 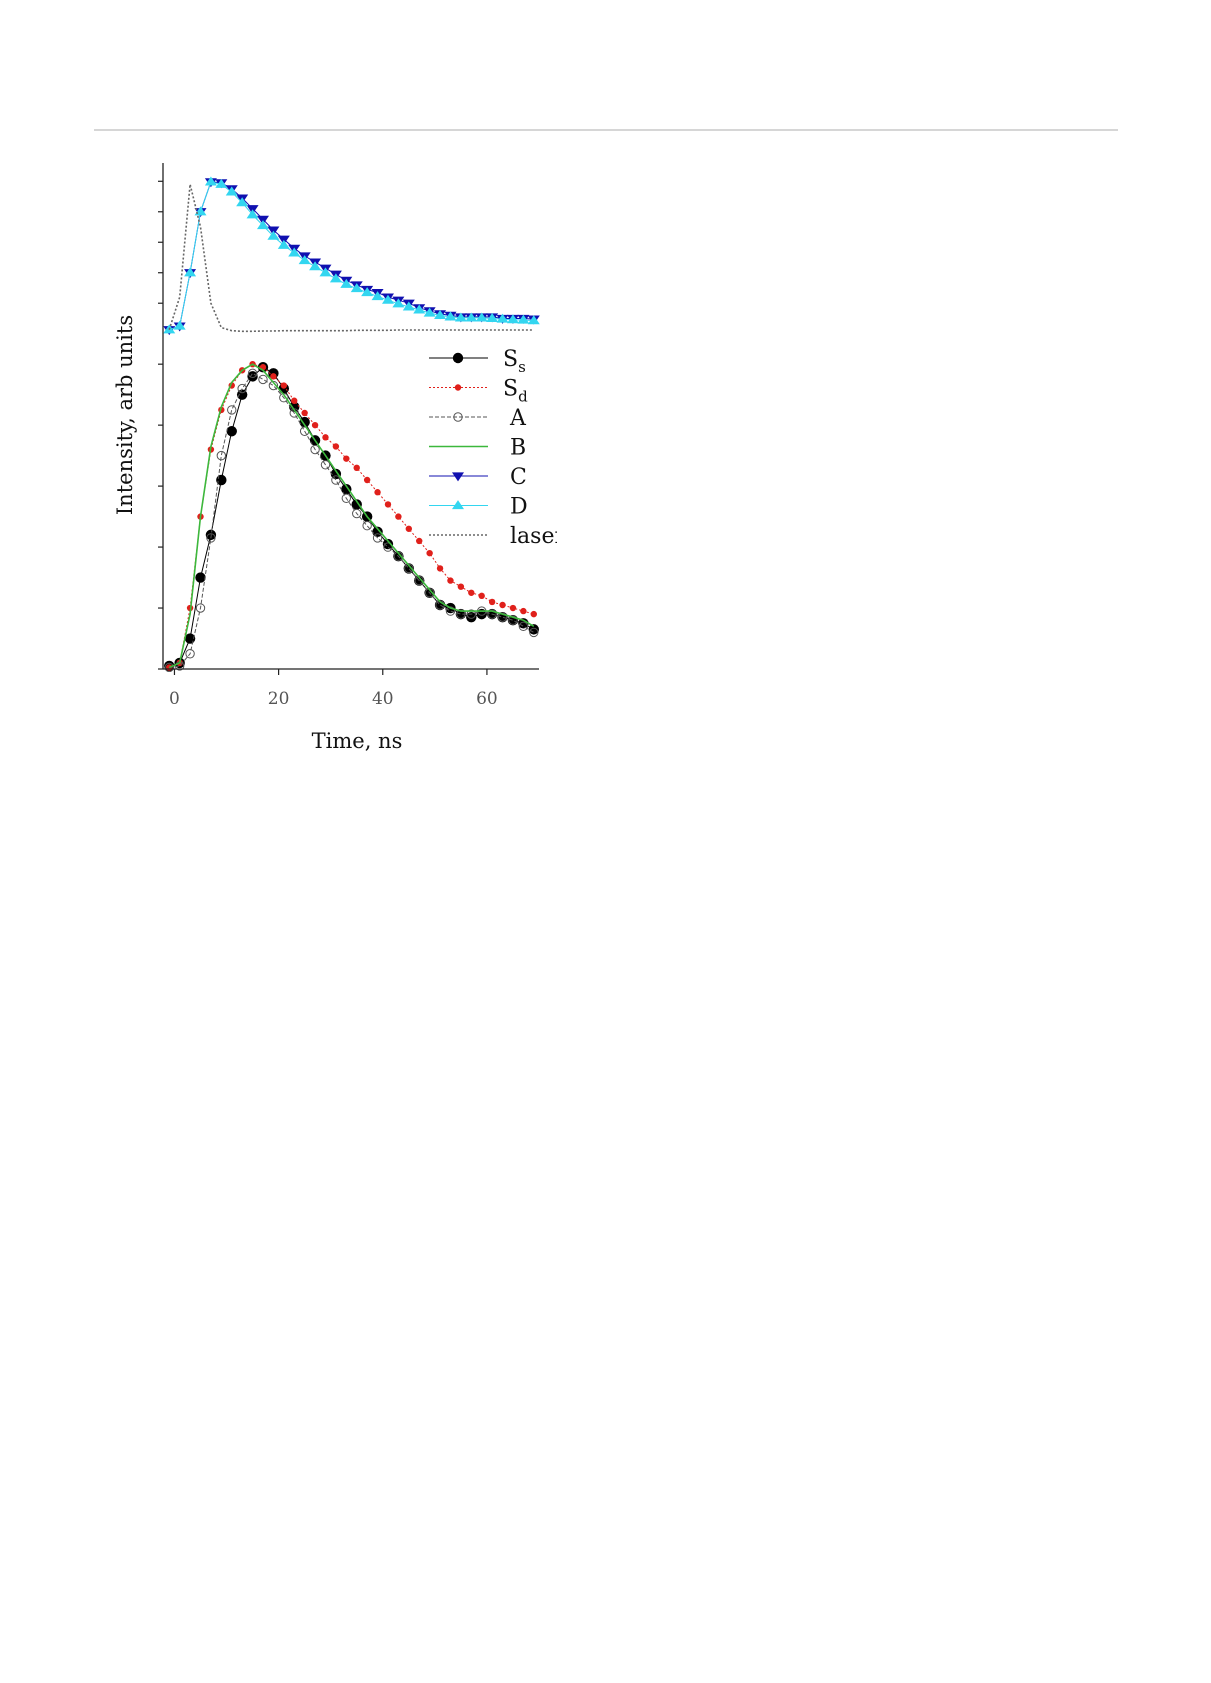 I want to click on legend-label: laser, so click(x=537, y=536).